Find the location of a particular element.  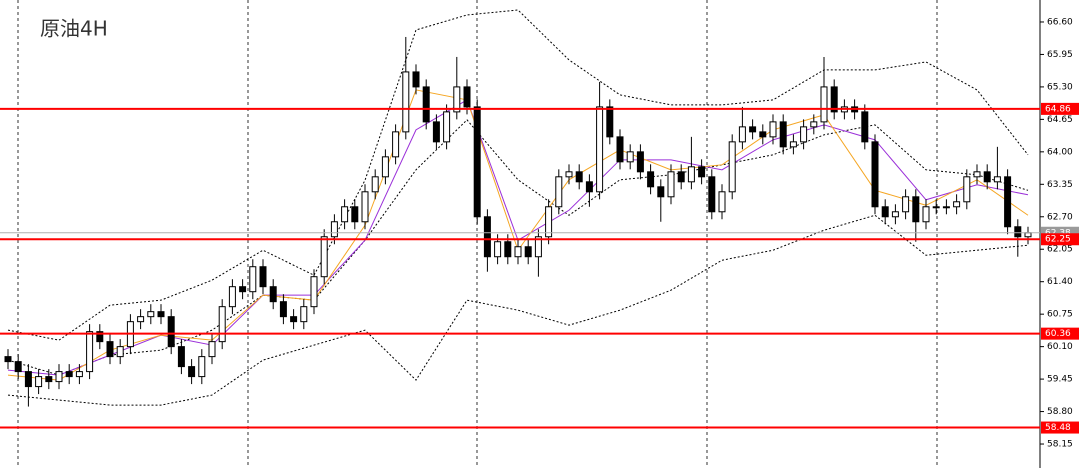

current-price-tag is located at coordinates (1060, 232).